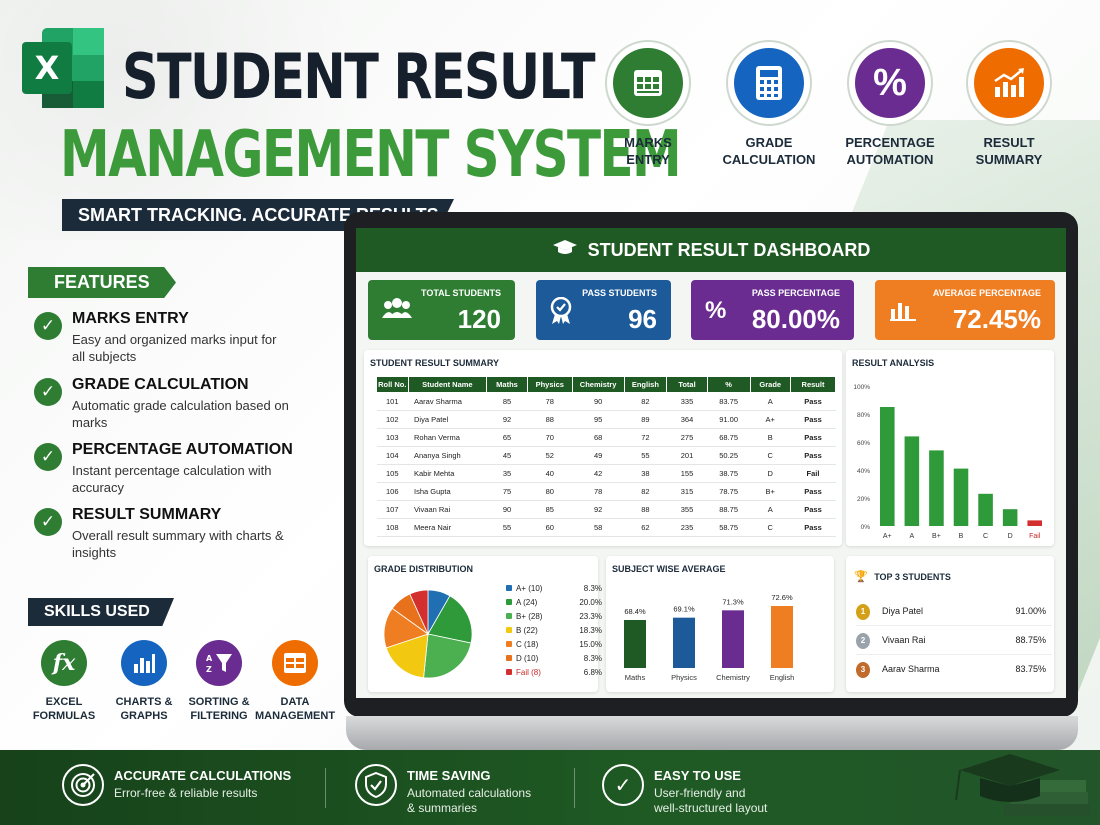 The height and width of the screenshot is (825, 1100). What do you see at coordinates (996, 319) in the screenshot?
I see `kpi-value: 72.45%` at bounding box center [996, 319].